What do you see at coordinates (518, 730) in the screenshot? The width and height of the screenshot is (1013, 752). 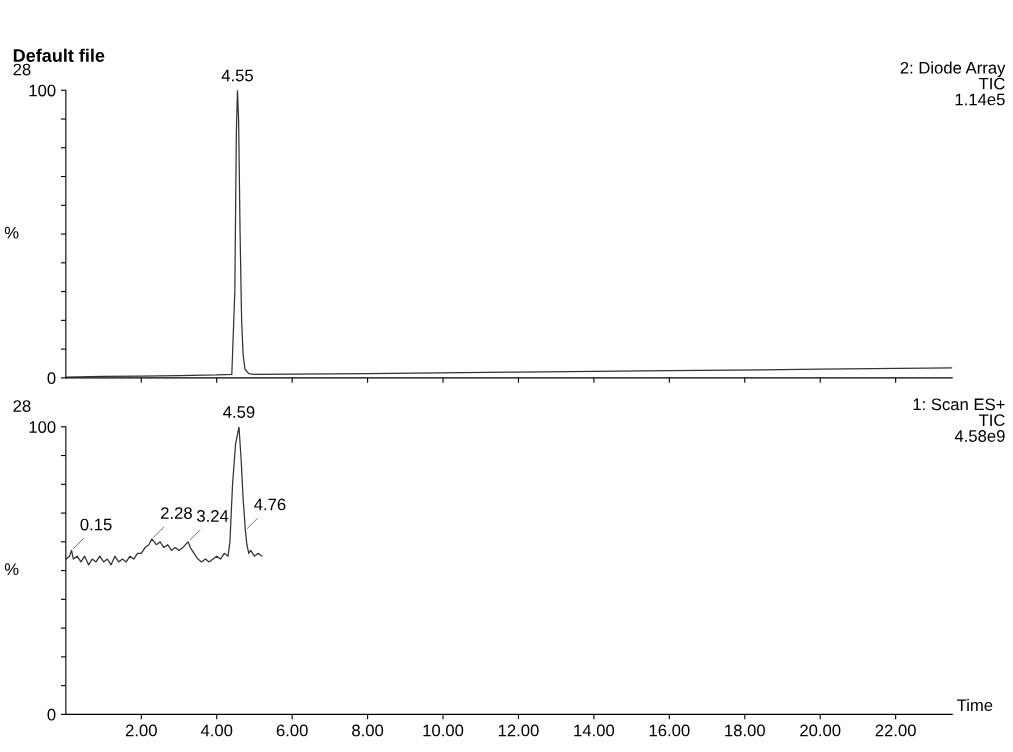 I see `x-tick-label: 12.00` at bounding box center [518, 730].